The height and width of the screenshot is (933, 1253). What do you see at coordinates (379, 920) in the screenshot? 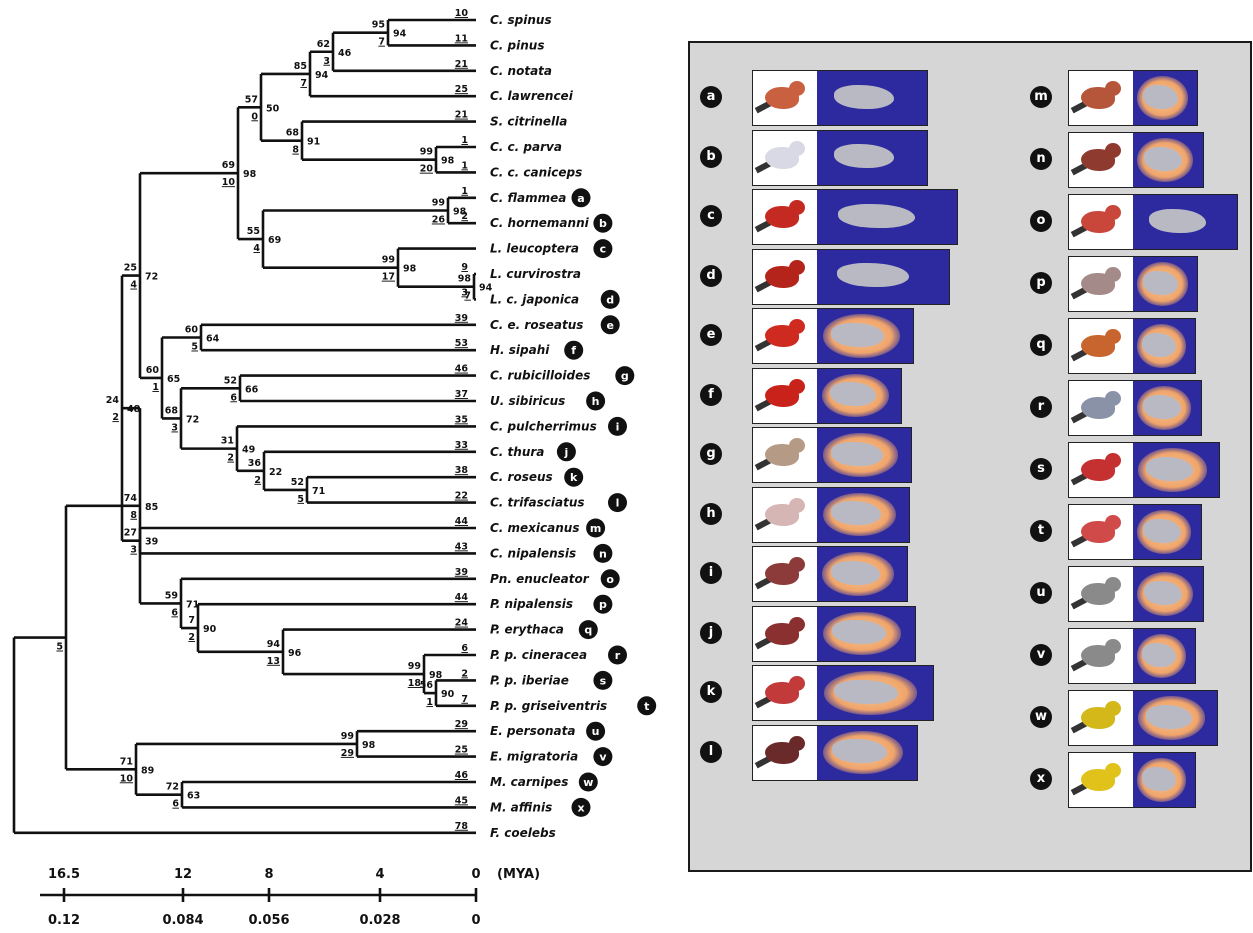
I see `distance-tick-label: 0.028` at bounding box center [379, 920].